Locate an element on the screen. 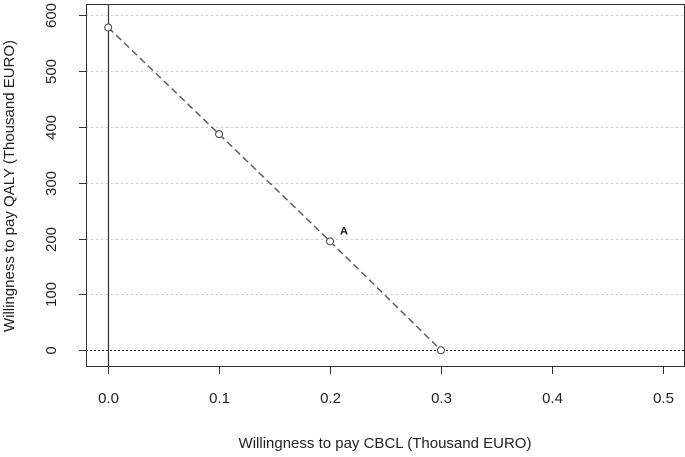 Image resolution: width=685 pixels, height=457 pixels. y-axis: 0 100 200 300 400 500 600 is located at coordinates (64, 179).